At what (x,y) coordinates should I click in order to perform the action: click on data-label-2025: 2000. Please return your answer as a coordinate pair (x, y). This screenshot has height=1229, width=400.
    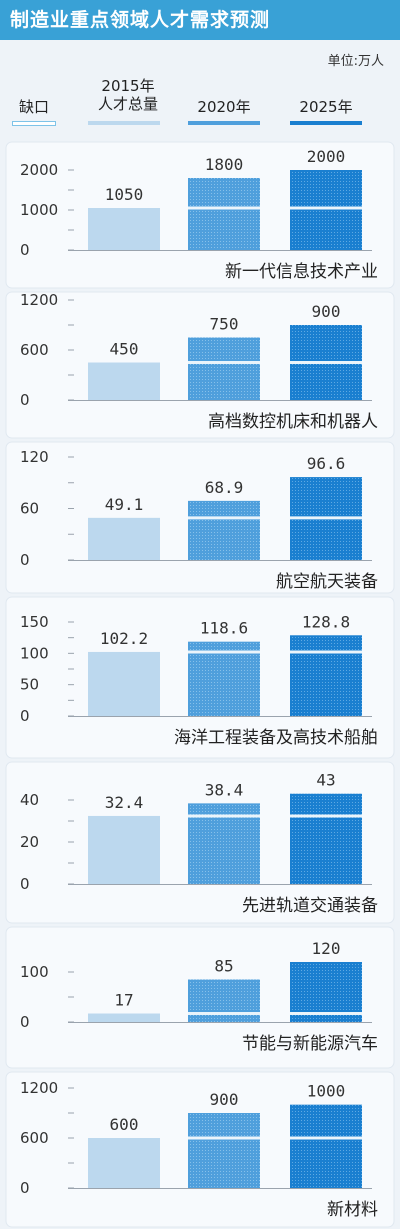
    Looking at the image, I should click on (326, 156).